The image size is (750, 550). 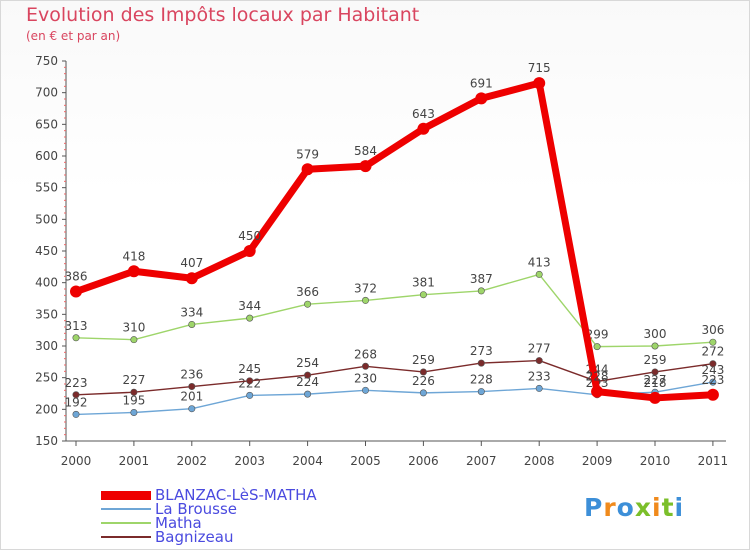 I want to click on y-tick-label: 400, so click(x=46, y=283).